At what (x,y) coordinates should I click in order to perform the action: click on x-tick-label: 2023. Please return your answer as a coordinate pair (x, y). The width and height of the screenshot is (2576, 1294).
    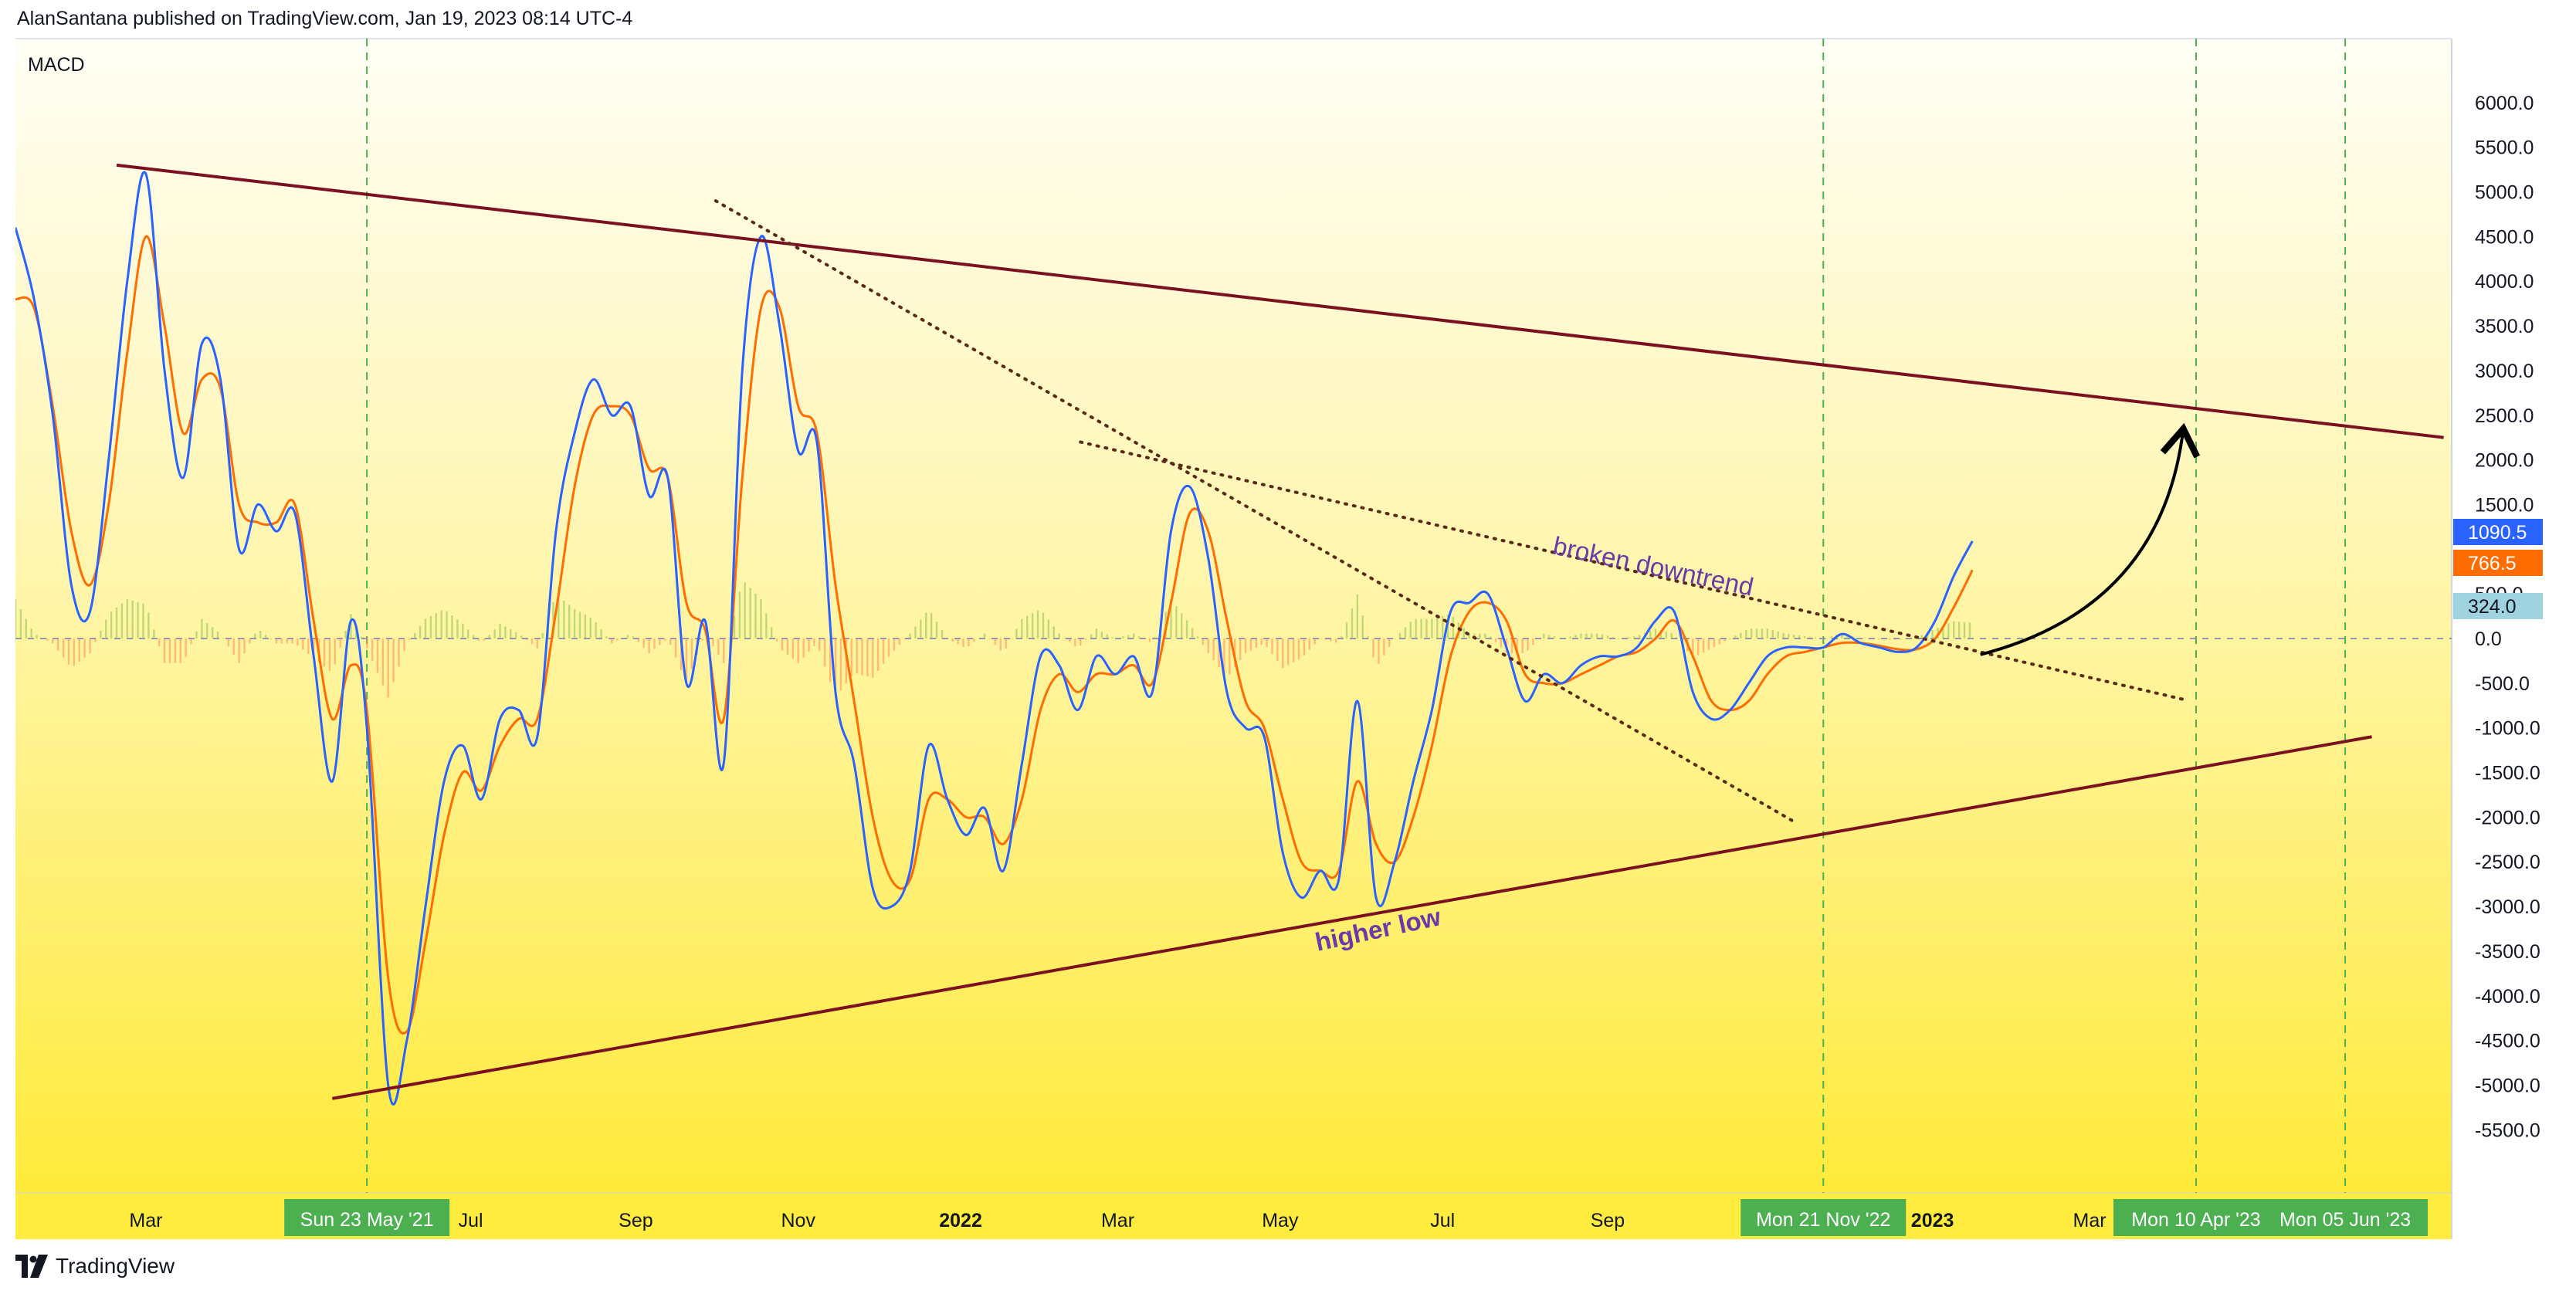
    Looking at the image, I should click on (1932, 1220).